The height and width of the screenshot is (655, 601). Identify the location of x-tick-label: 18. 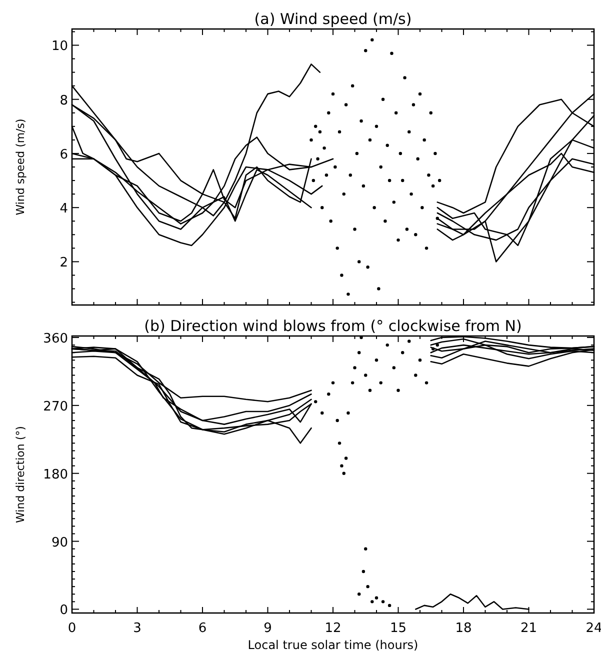
(463, 628).